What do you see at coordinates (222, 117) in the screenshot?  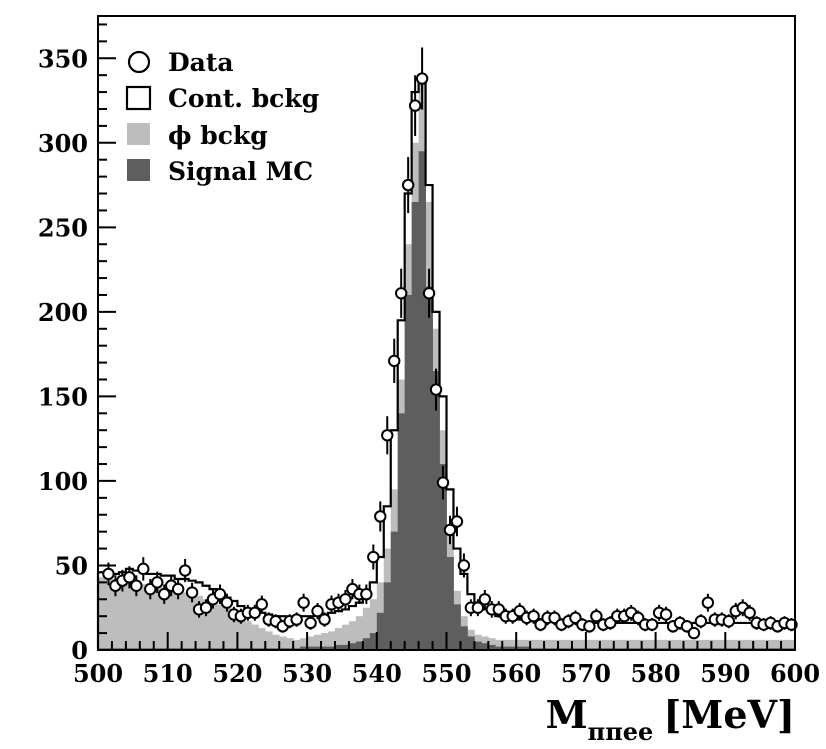 I see `legend: Data Cont. bckg ϕ bckg Signal MC` at bounding box center [222, 117].